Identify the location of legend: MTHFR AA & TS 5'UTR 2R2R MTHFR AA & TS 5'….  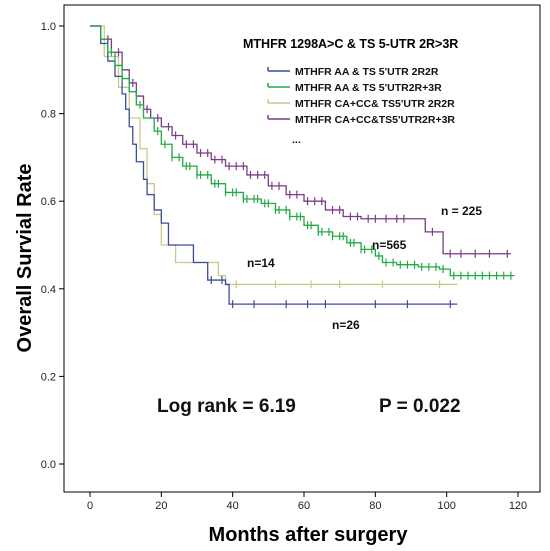
(361, 96).